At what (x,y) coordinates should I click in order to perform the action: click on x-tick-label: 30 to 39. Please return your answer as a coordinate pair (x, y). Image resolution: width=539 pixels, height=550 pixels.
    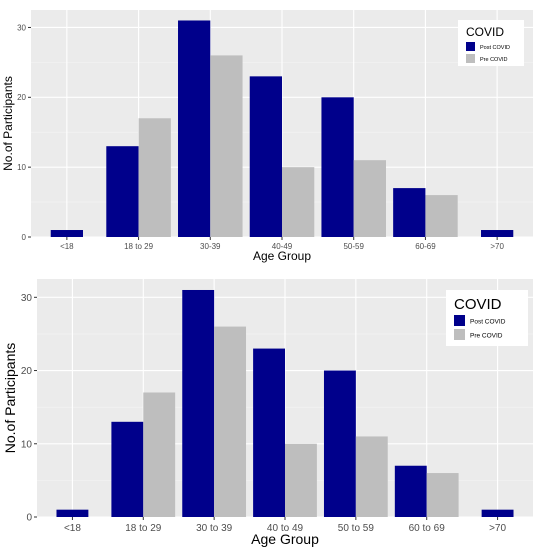
    Looking at the image, I should click on (214, 528).